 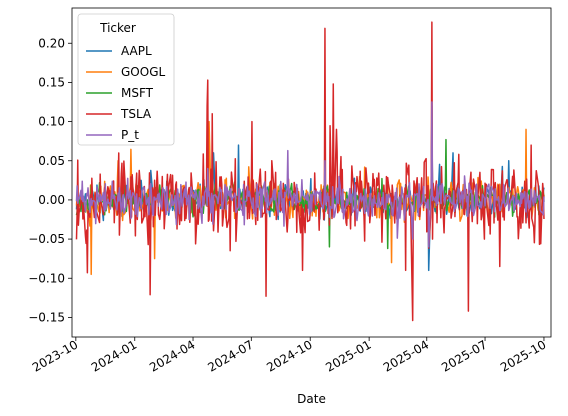 What do you see at coordinates (51, 200) in the screenshot?
I see `y-tick-label: 0.00` at bounding box center [51, 200].